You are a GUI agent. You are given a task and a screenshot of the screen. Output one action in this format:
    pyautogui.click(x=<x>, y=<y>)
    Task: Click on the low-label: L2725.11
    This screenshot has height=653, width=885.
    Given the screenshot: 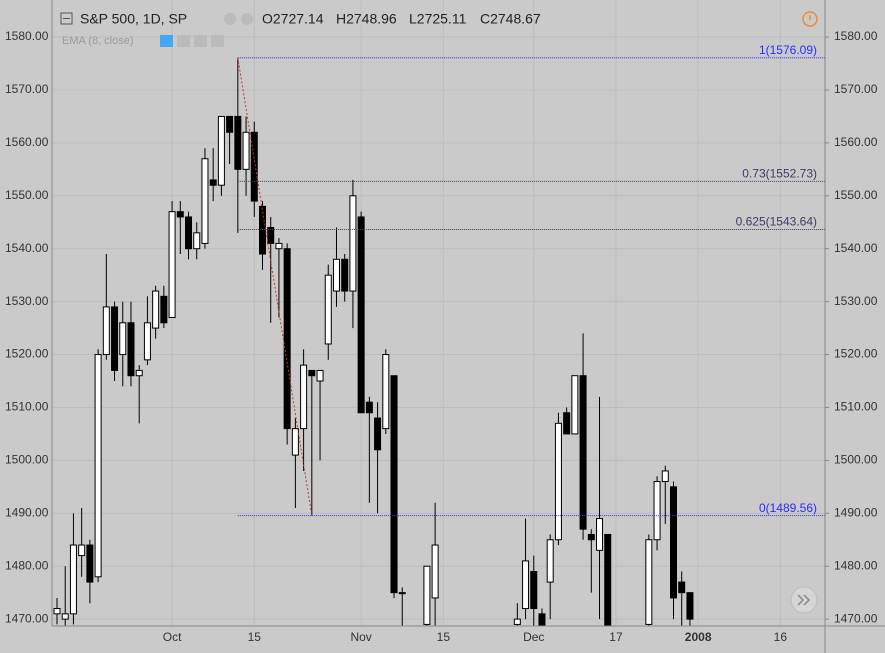 What is the action you would take?
    pyautogui.click(x=438, y=19)
    